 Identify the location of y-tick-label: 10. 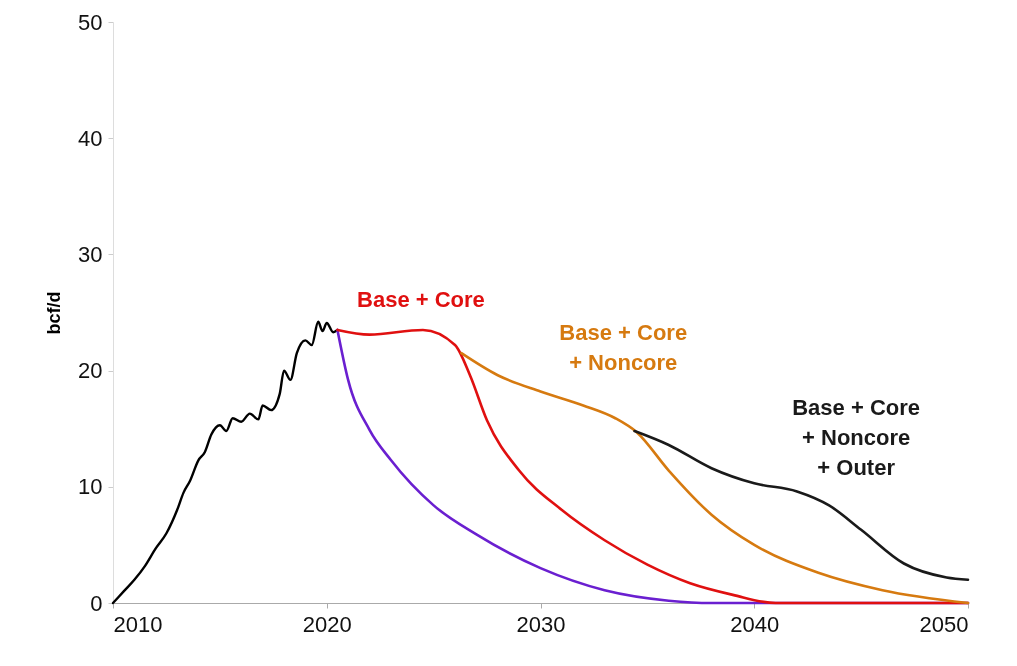
(90, 487).